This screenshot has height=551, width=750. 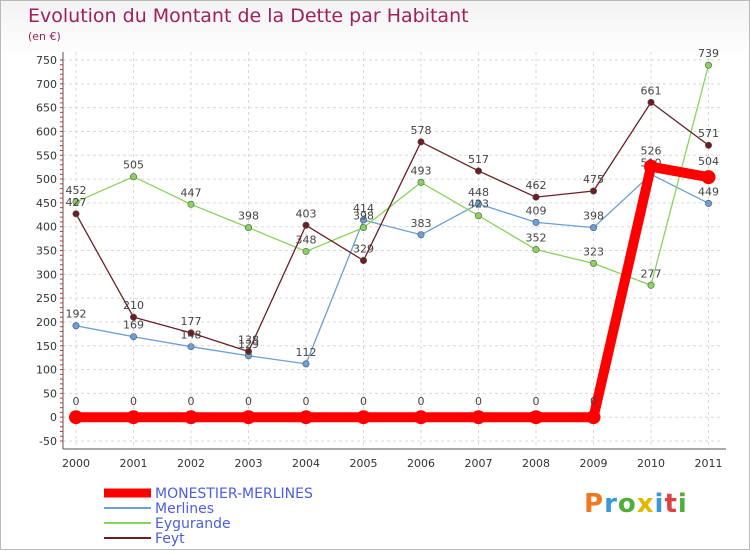 What do you see at coordinates (478, 159) in the screenshot?
I see `data-label: 517` at bounding box center [478, 159].